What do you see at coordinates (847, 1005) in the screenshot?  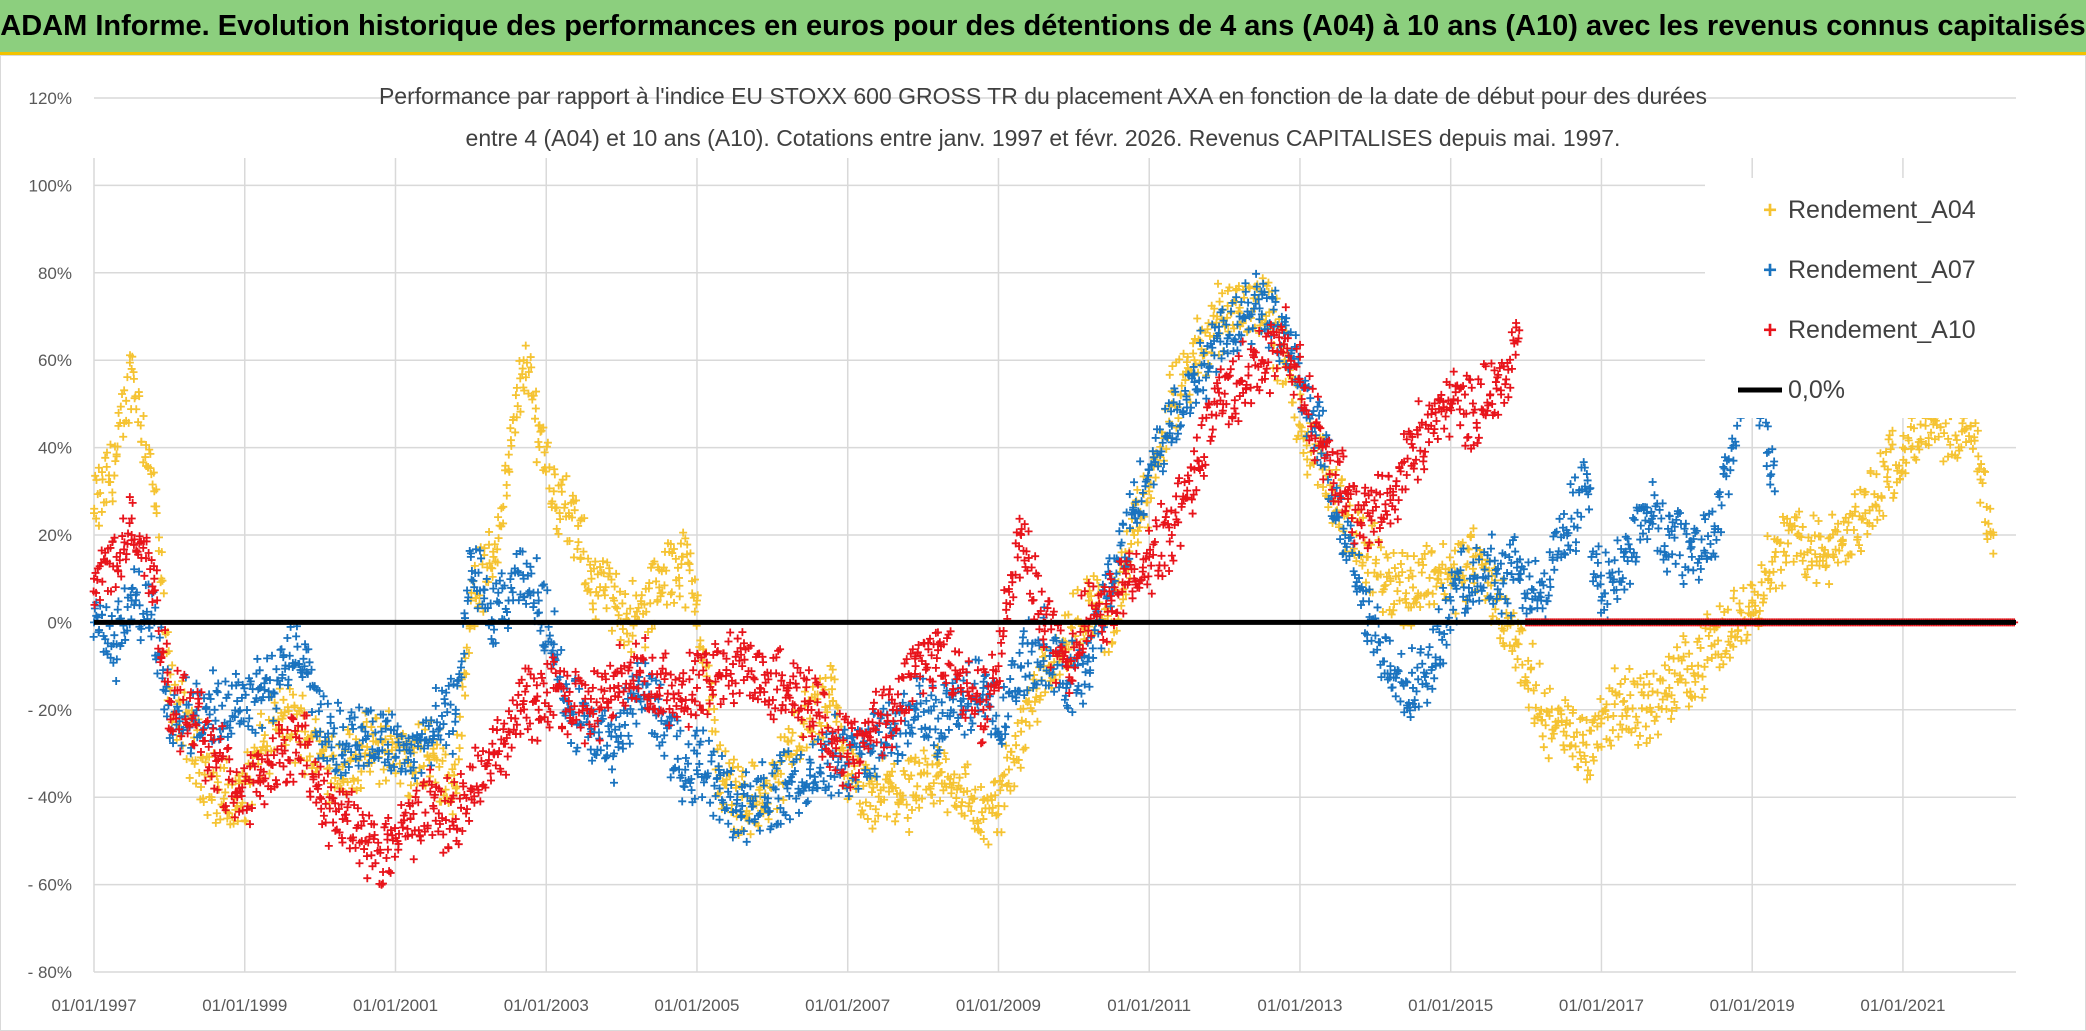 I see `x-tick-label: 01/01/2007` at bounding box center [847, 1005].